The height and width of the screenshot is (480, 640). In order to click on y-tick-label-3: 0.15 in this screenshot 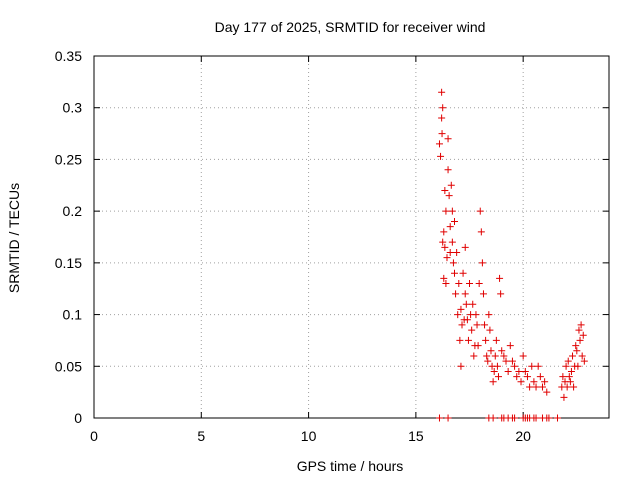, I will do `click(68, 263)`.